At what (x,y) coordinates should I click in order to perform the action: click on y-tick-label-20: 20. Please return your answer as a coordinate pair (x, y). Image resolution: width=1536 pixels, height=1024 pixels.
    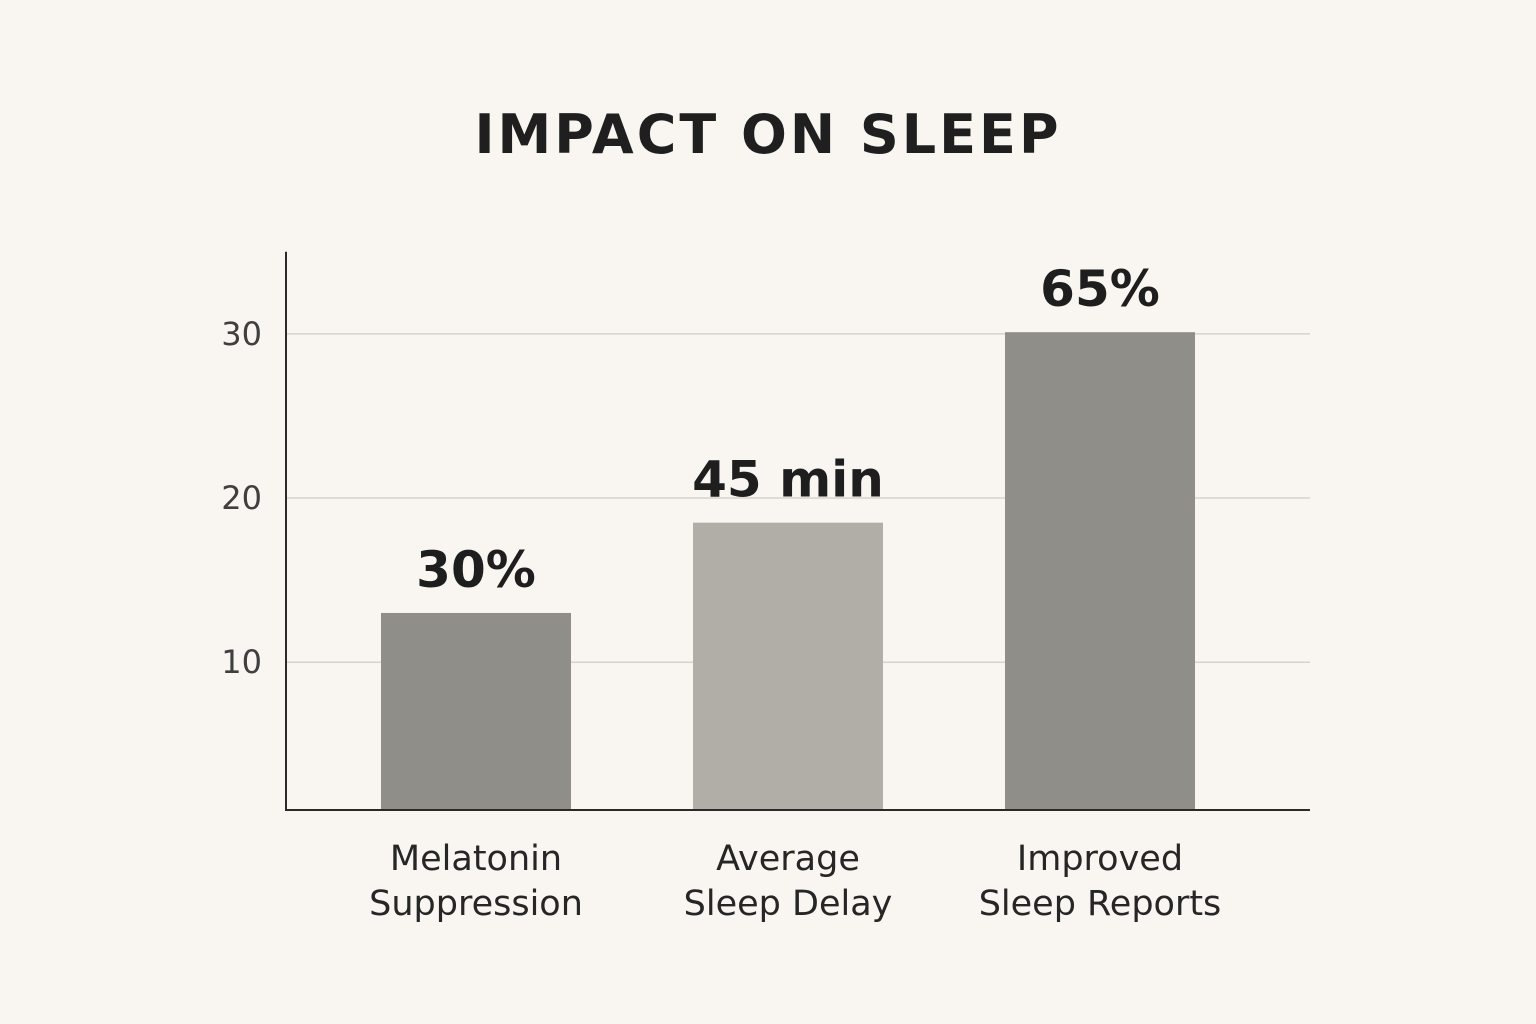
    Looking at the image, I should click on (241, 498).